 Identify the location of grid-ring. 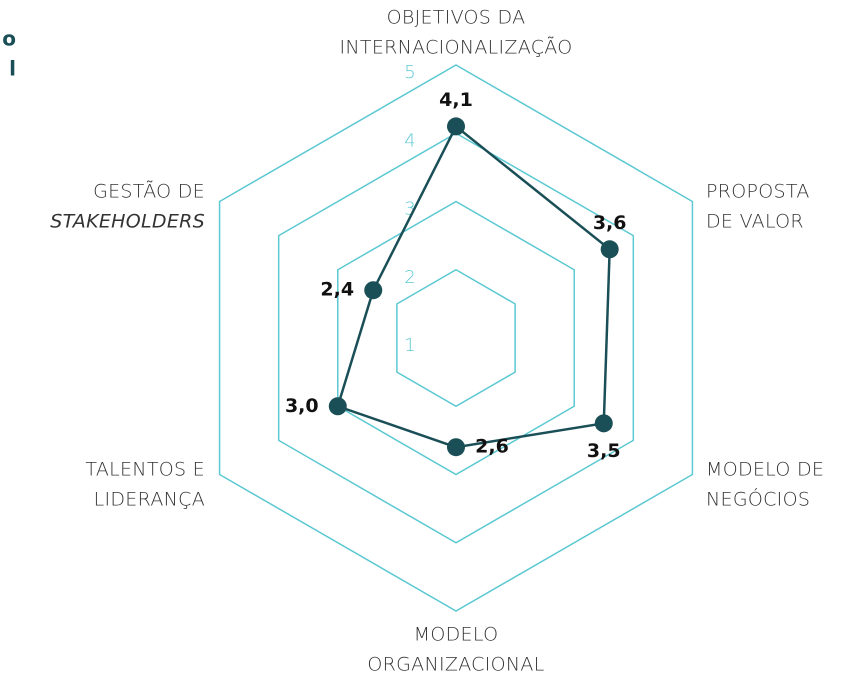
(456, 338).